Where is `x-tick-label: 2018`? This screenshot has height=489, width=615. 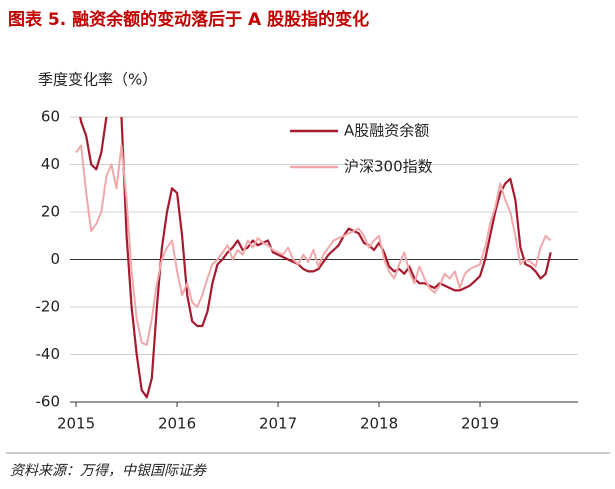 x-tick-label: 2018 is located at coordinates (379, 424).